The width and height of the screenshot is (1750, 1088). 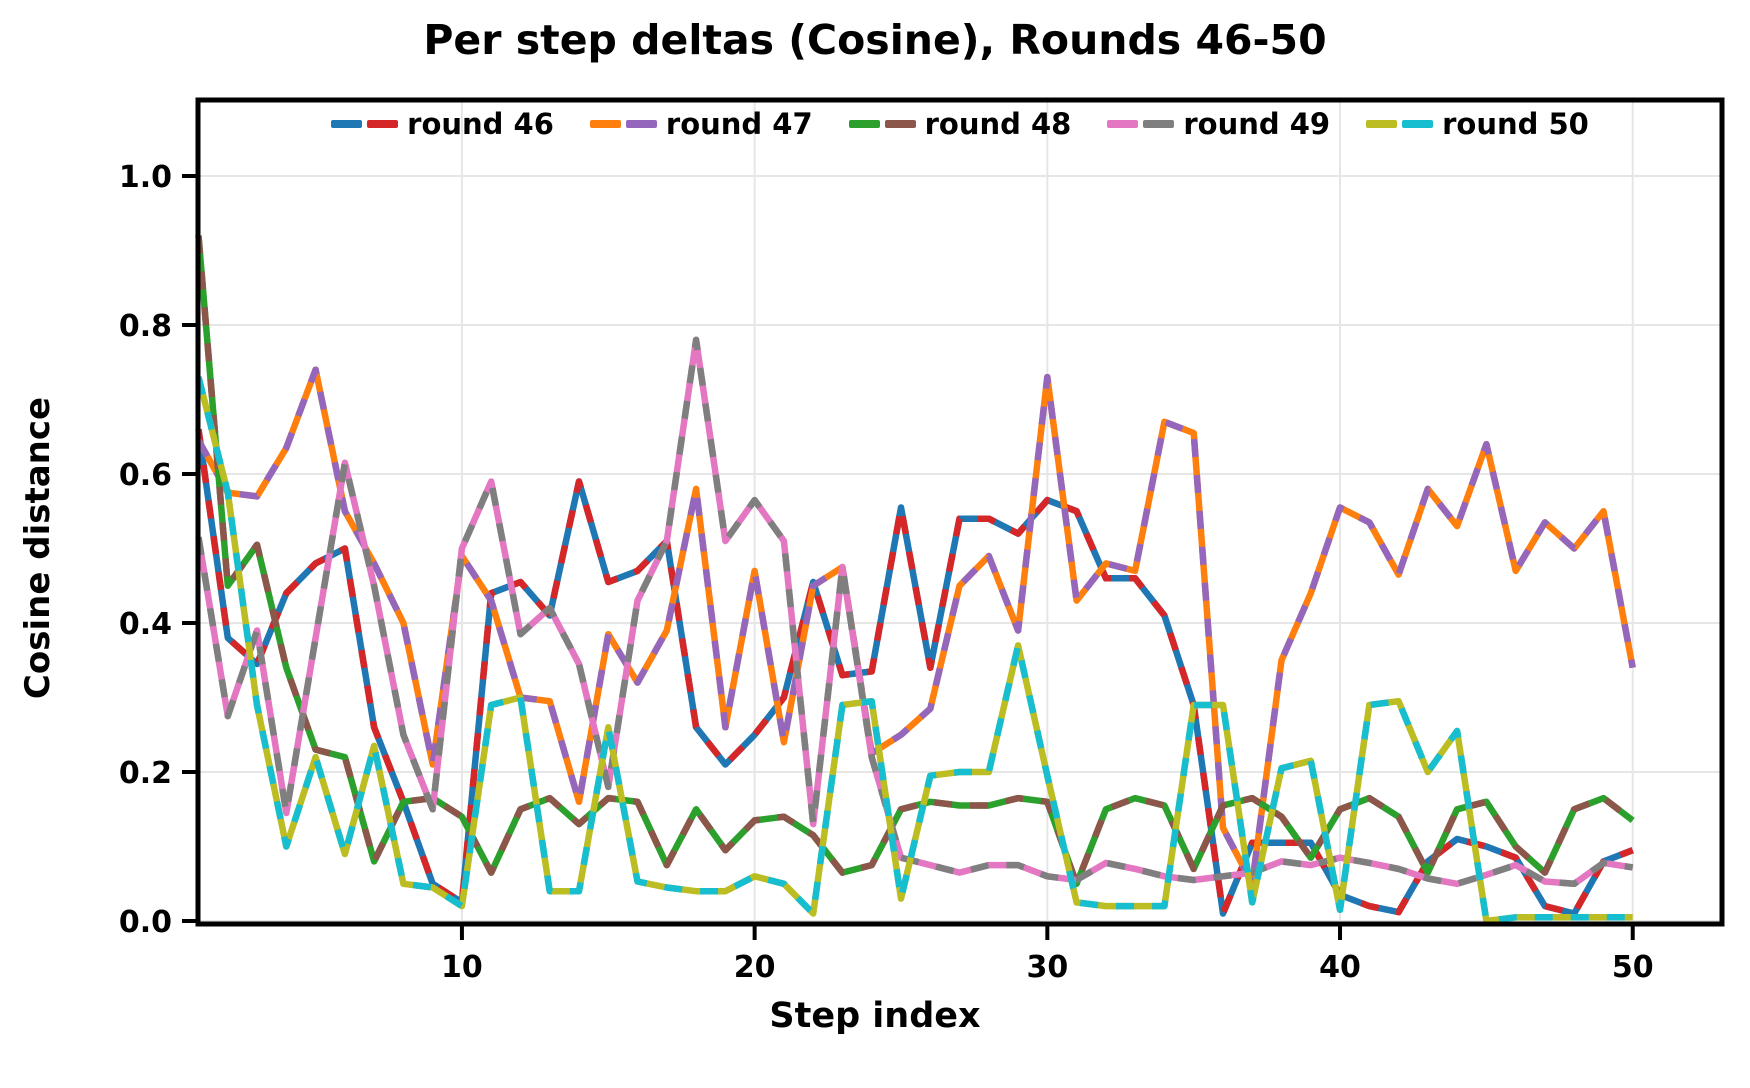 What do you see at coordinates (480, 123) in the screenshot?
I see `legend-label: round 46` at bounding box center [480, 123].